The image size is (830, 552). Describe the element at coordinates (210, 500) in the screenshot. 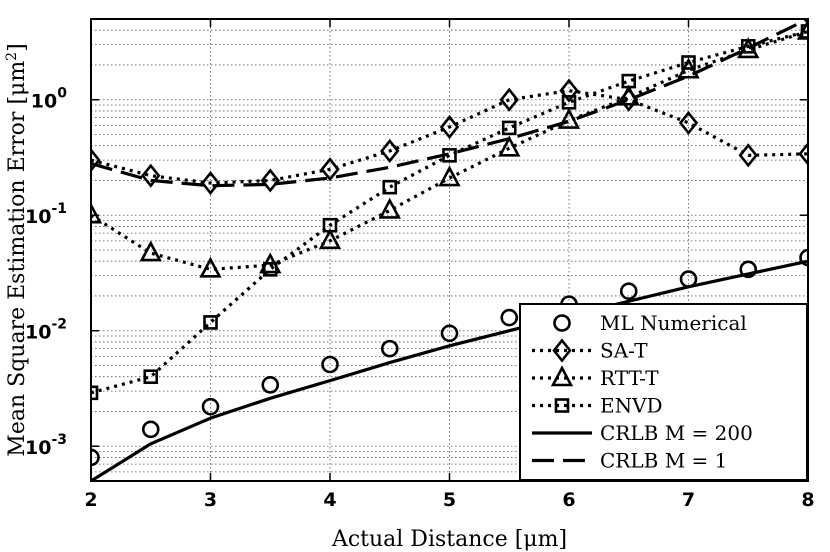

I see `x-tick-label: 3` at that location.